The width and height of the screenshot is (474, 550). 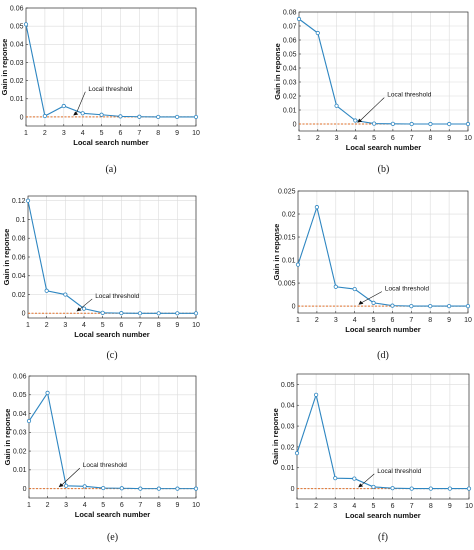 I want to click on y-tick-label: 0.12, so click(x=19, y=201).